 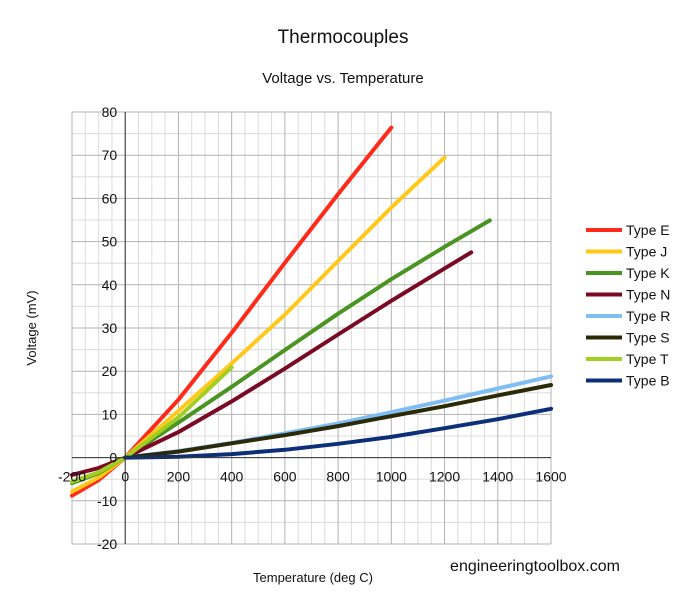 I want to click on x-tick-label: 1600, so click(x=550, y=477).